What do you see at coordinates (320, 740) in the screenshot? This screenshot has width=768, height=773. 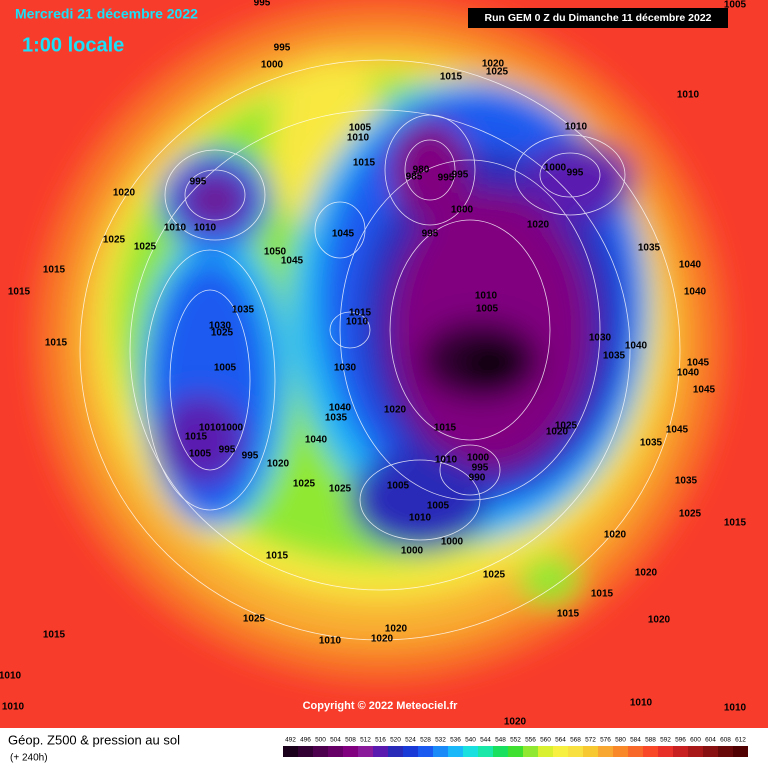 I see `colorbar-label: 500` at bounding box center [320, 740].